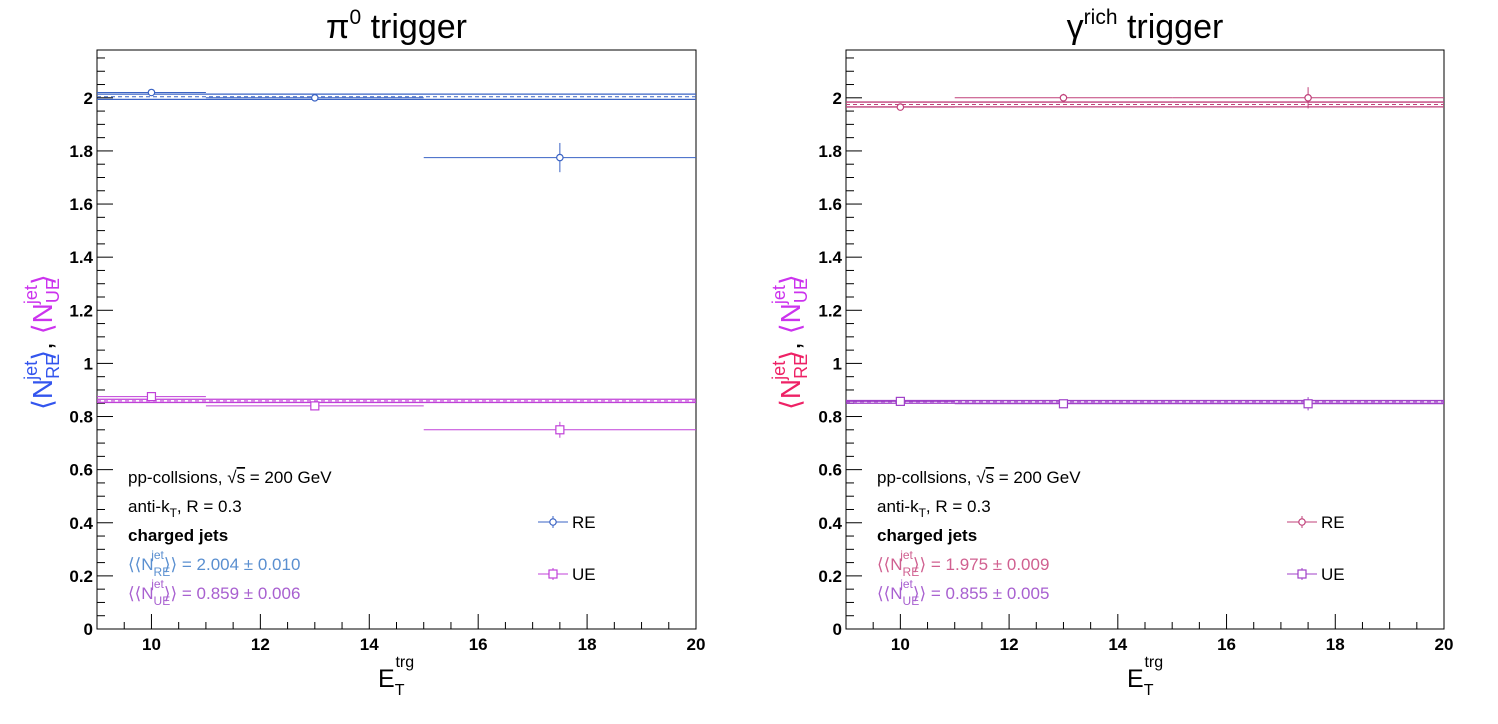 The image size is (1498, 724). I want to click on xlabel-subscript: T, so click(400, 690).